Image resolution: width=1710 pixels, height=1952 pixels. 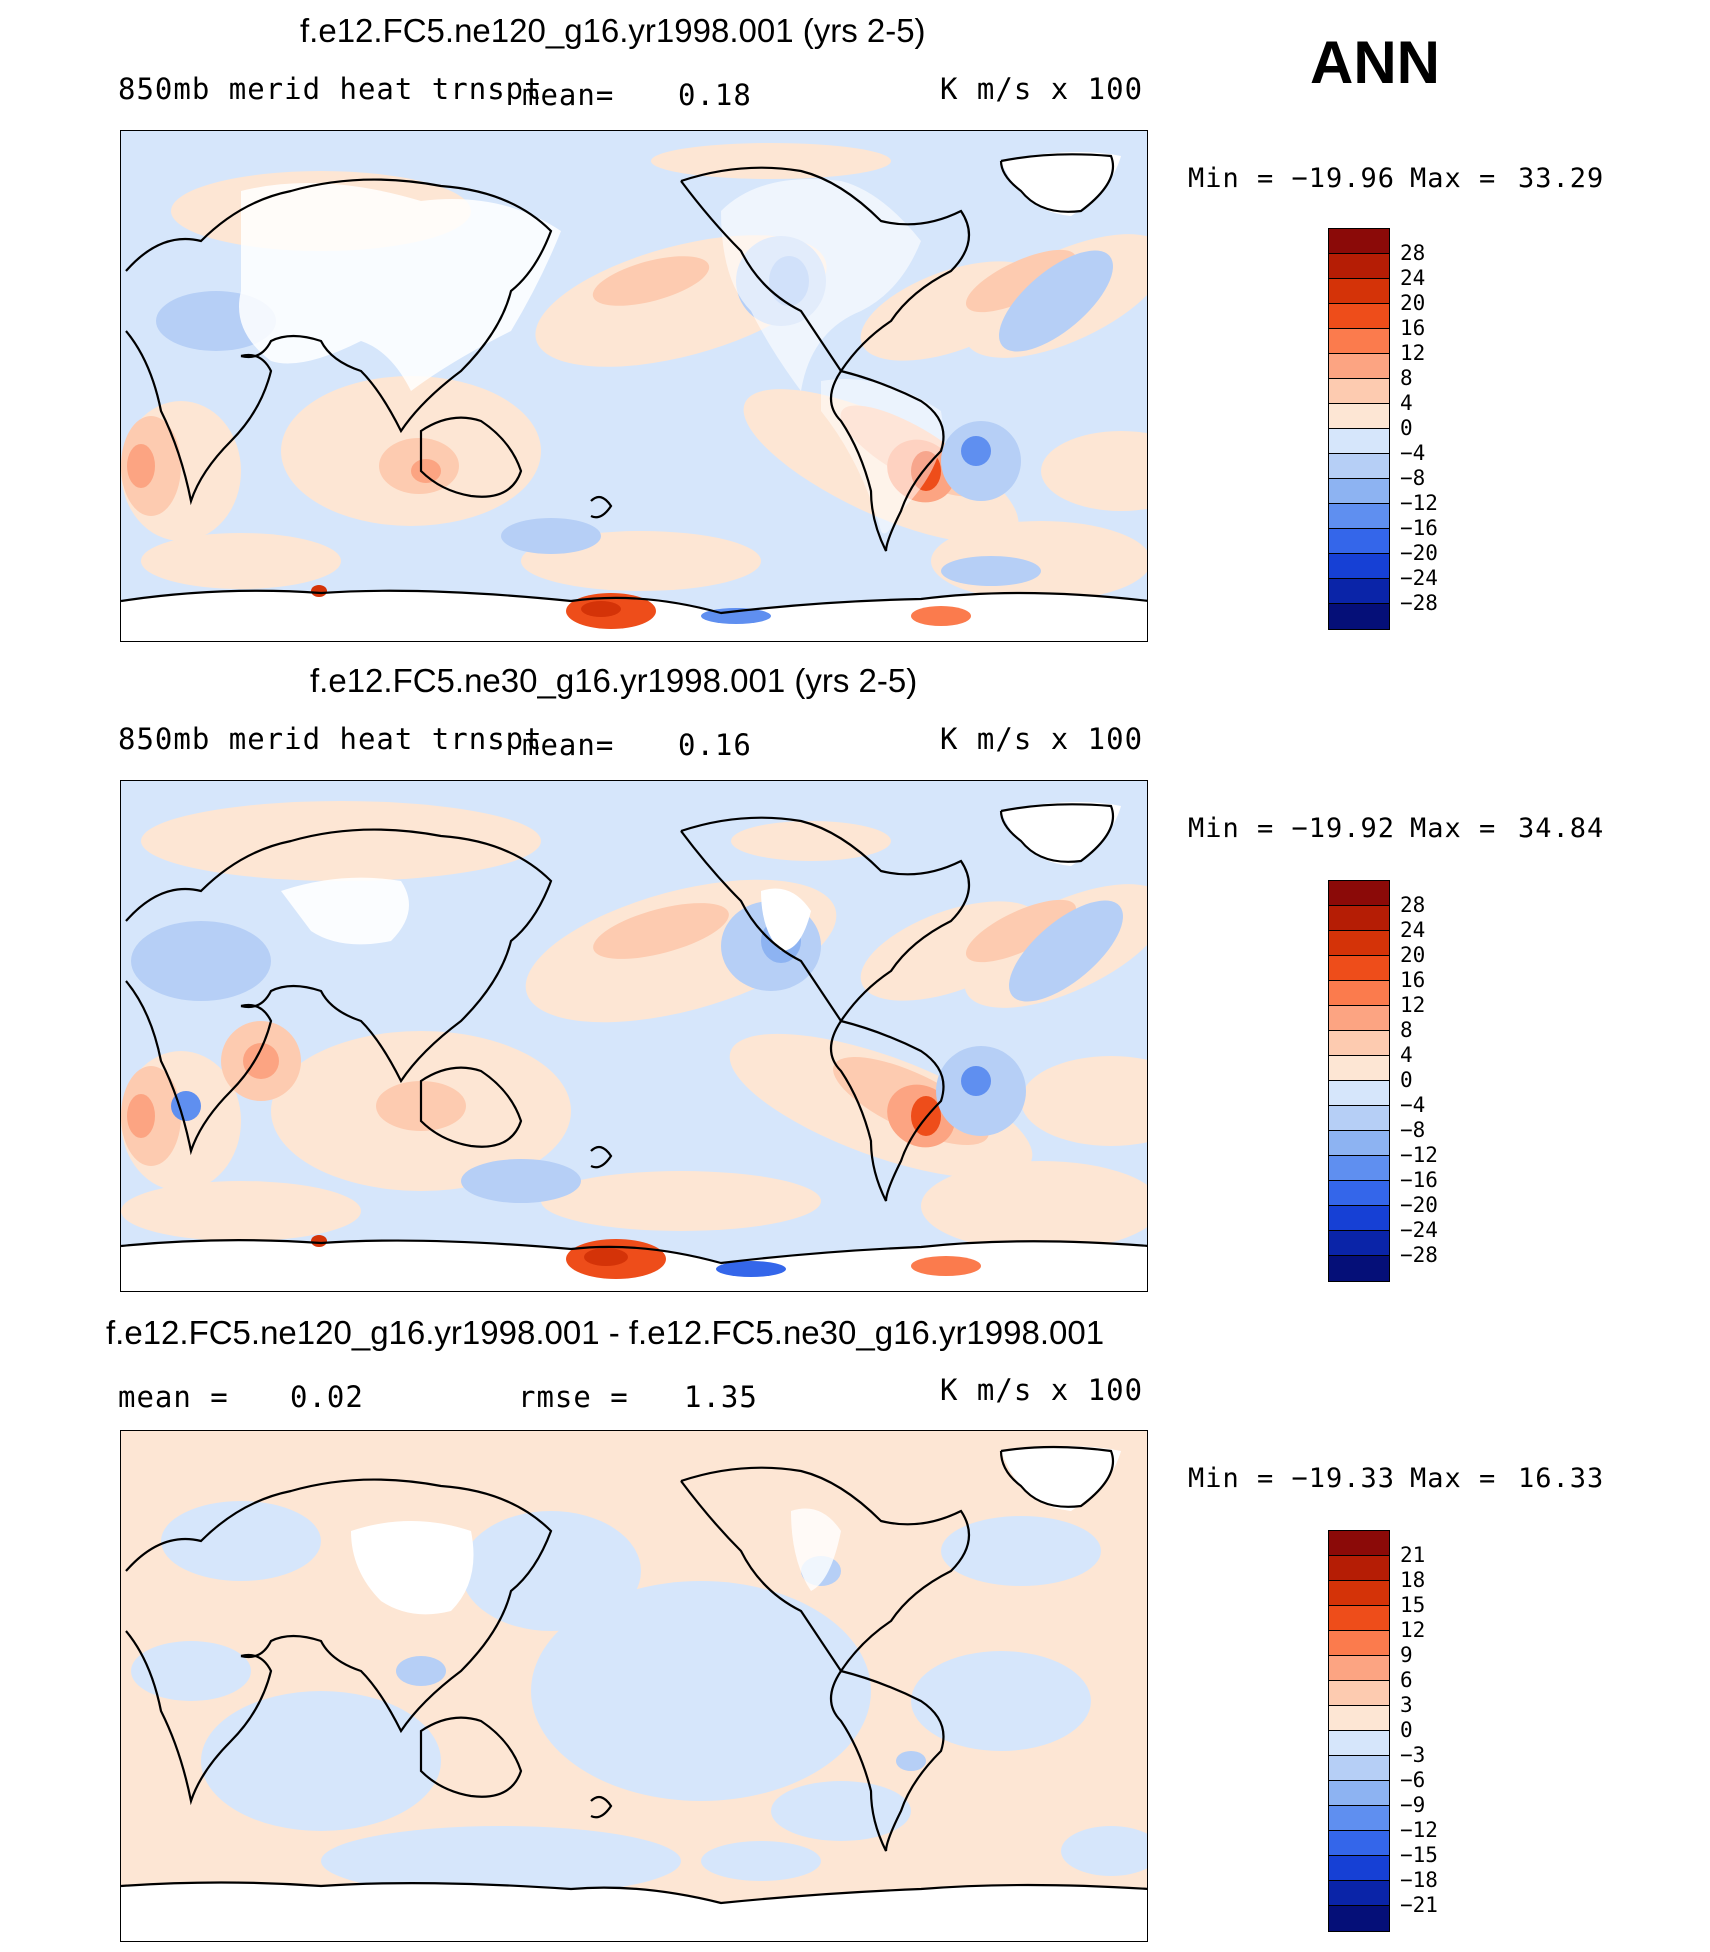 What do you see at coordinates (1413, 1605) in the screenshot?
I see `colorbar-tick-label: 15` at bounding box center [1413, 1605].